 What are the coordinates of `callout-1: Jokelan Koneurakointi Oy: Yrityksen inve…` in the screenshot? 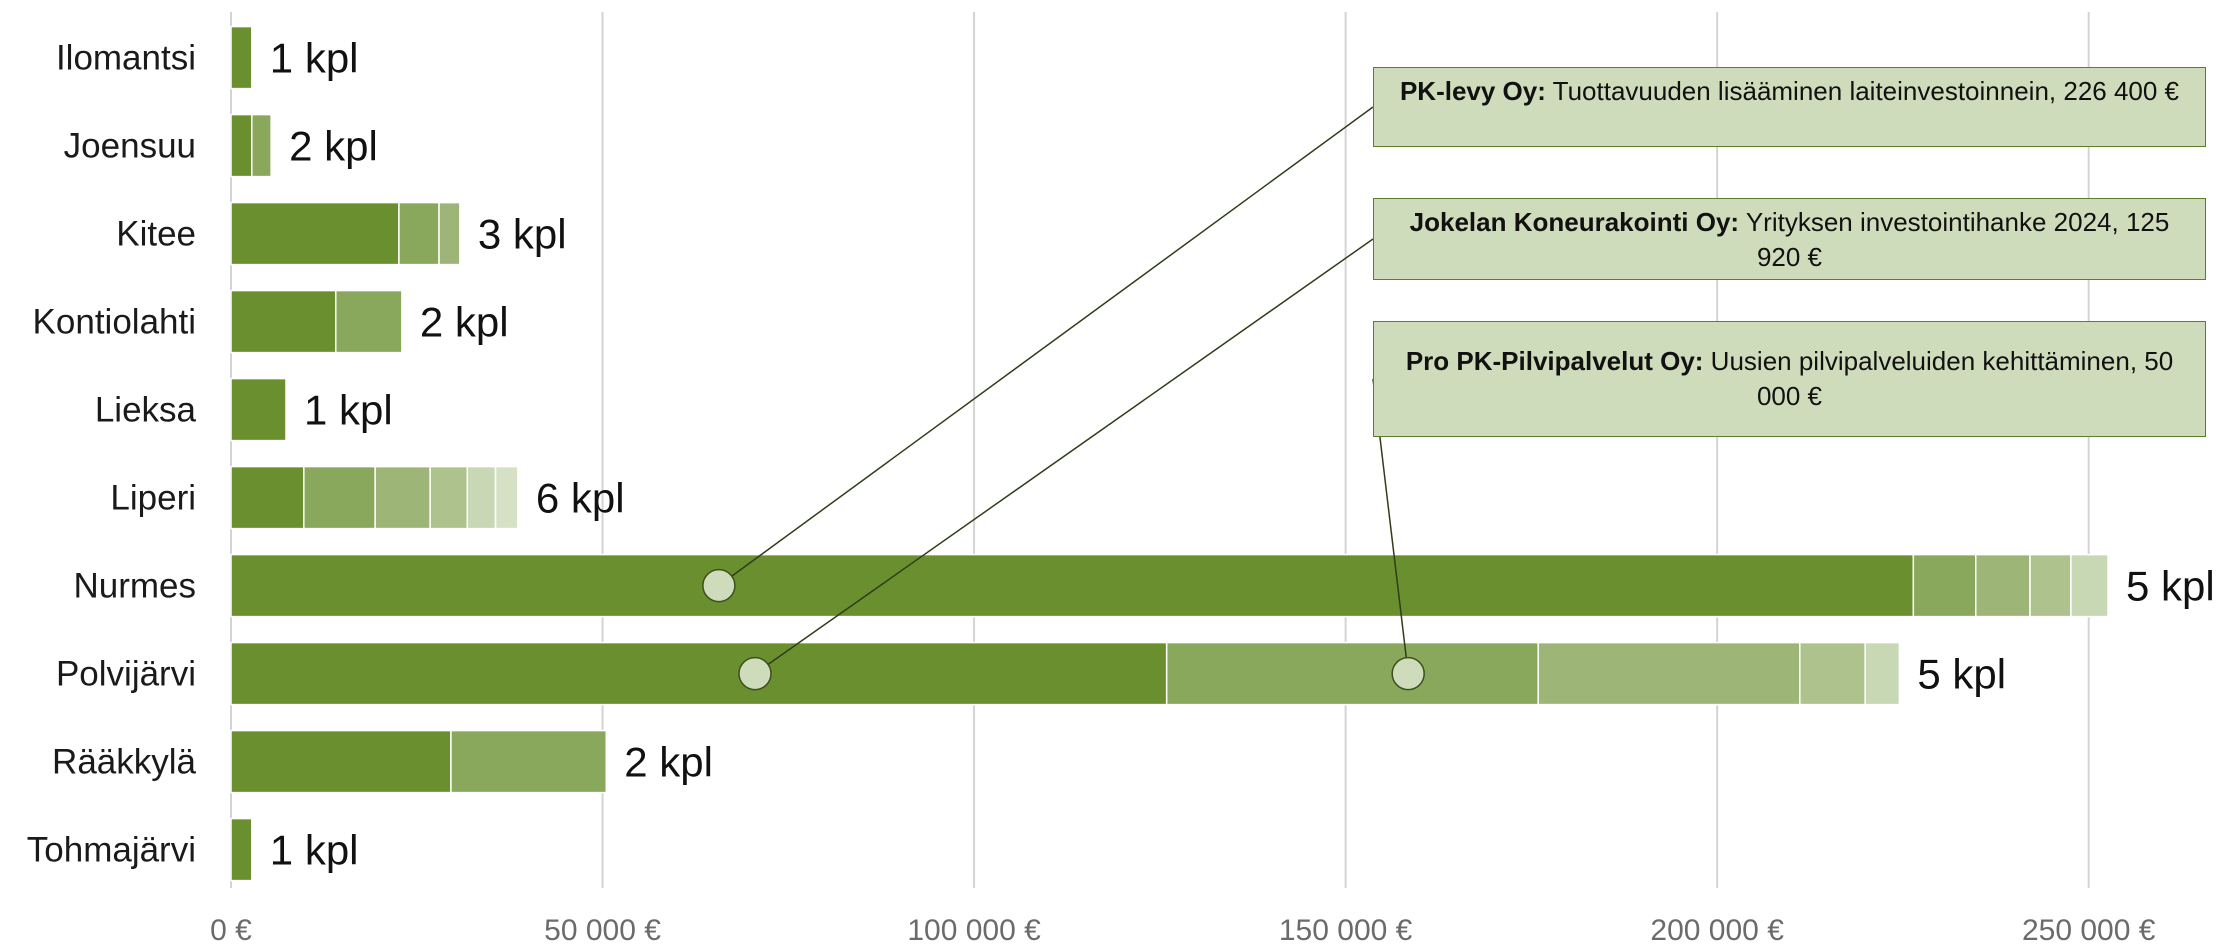 It's located at (1789, 239).